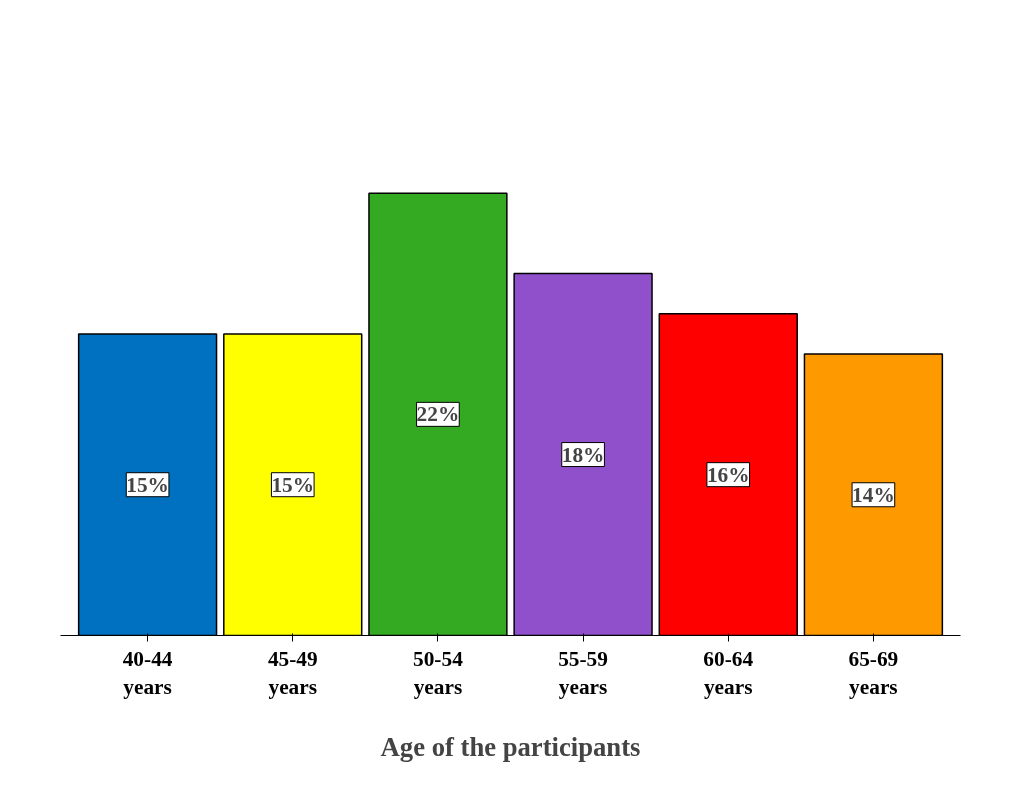 Image resolution: width=1032 pixels, height=797 pixels. What do you see at coordinates (292, 673) in the screenshot?
I see `x-tick-label: 45-49 years` at bounding box center [292, 673].